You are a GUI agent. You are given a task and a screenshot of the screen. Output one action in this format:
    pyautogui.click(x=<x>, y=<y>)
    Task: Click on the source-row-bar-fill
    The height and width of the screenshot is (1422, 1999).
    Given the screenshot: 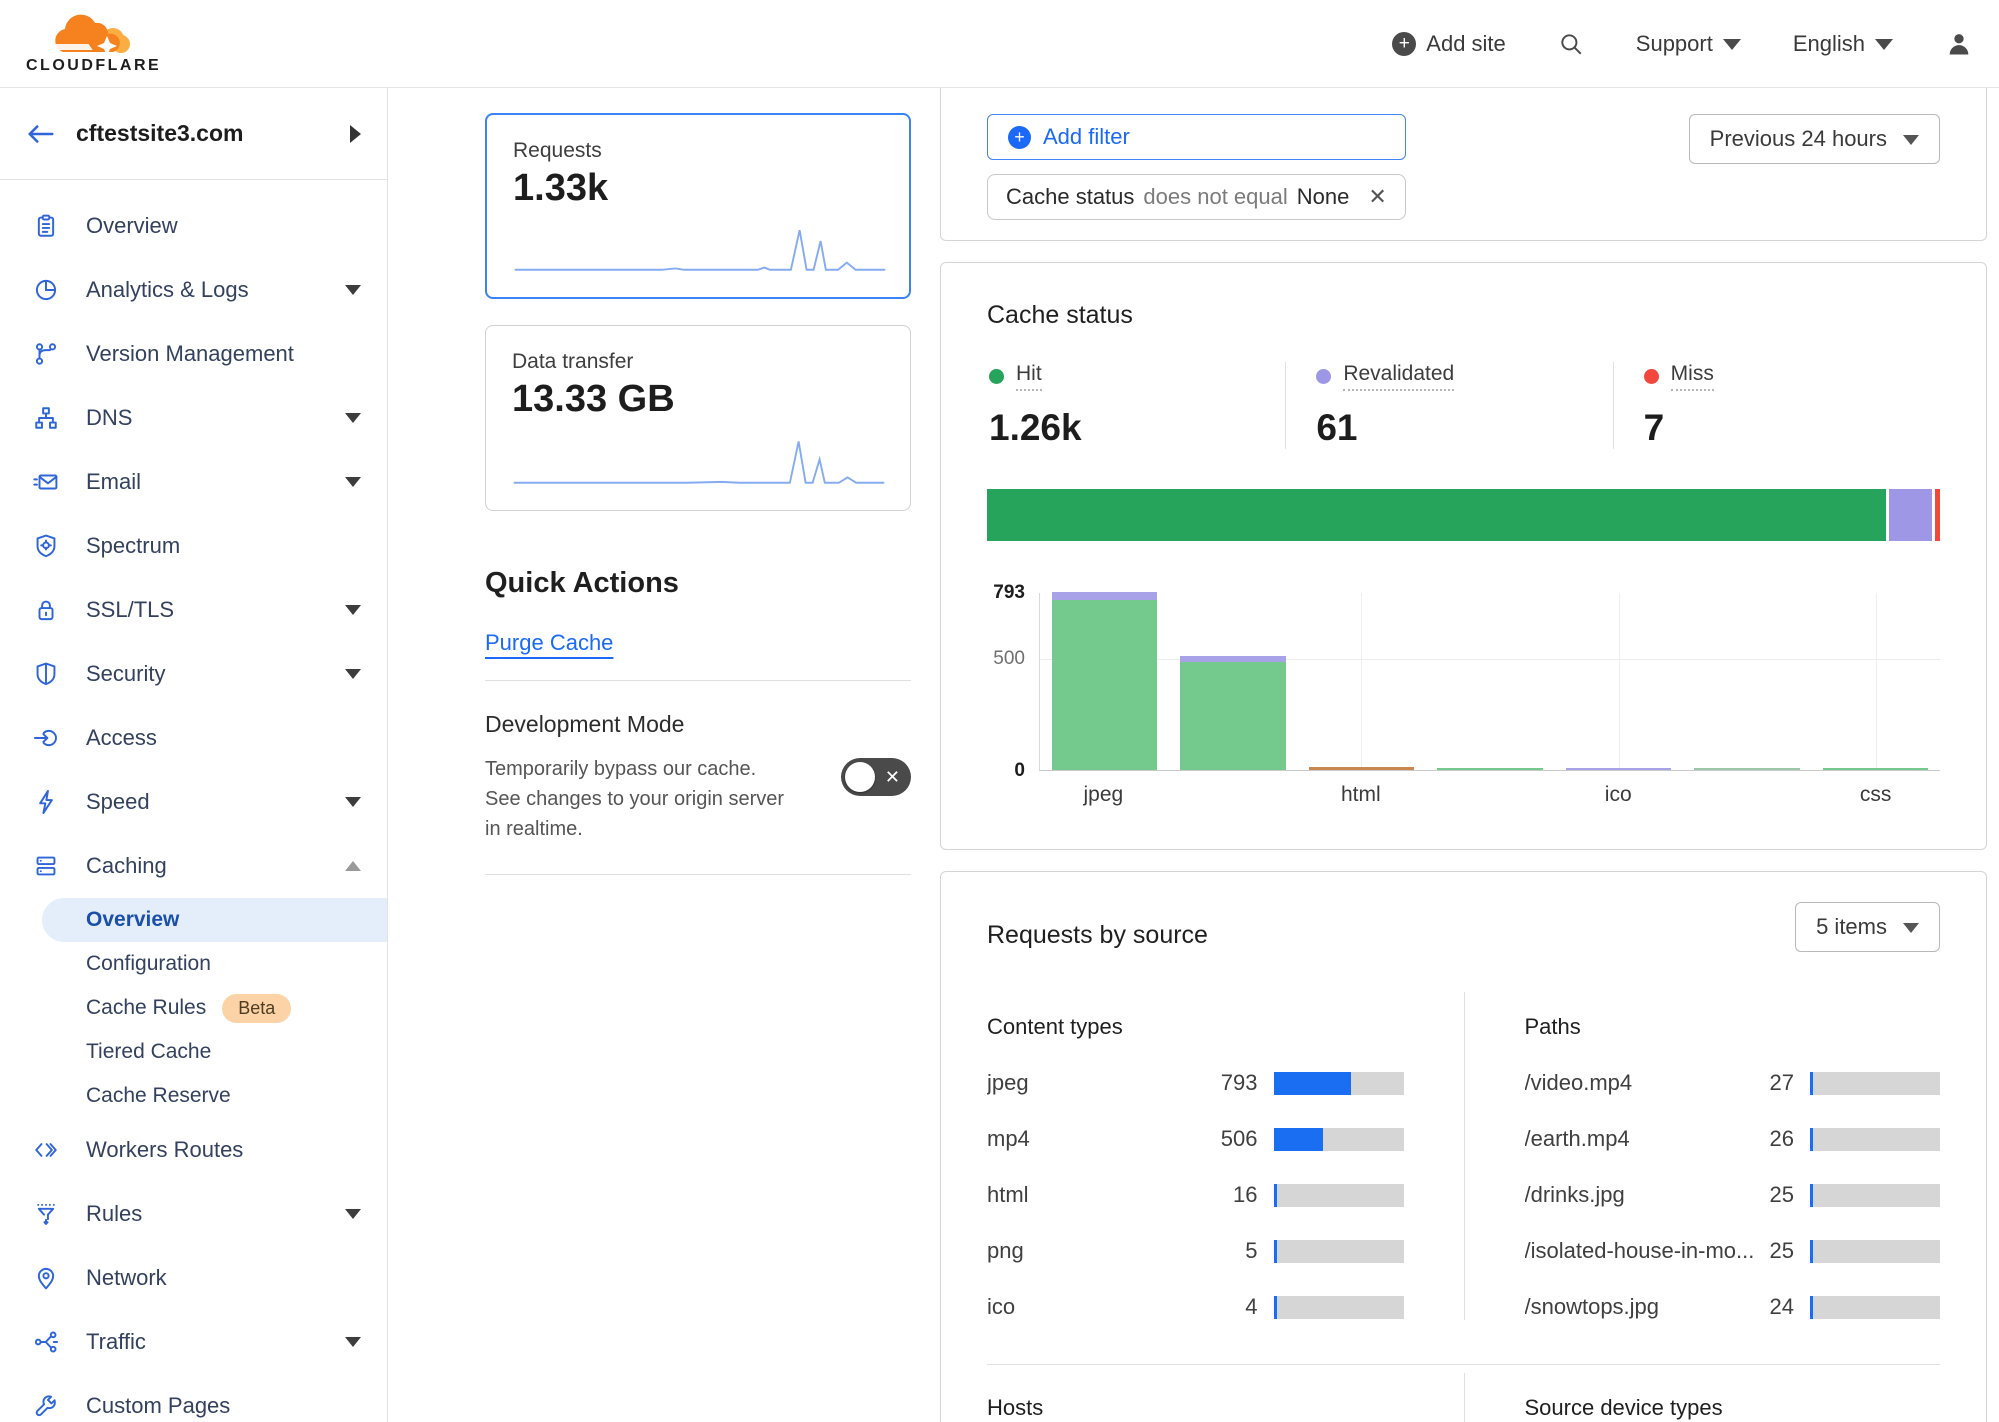 What is the action you would take?
    pyautogui.click(x=1275, y=1251)
    